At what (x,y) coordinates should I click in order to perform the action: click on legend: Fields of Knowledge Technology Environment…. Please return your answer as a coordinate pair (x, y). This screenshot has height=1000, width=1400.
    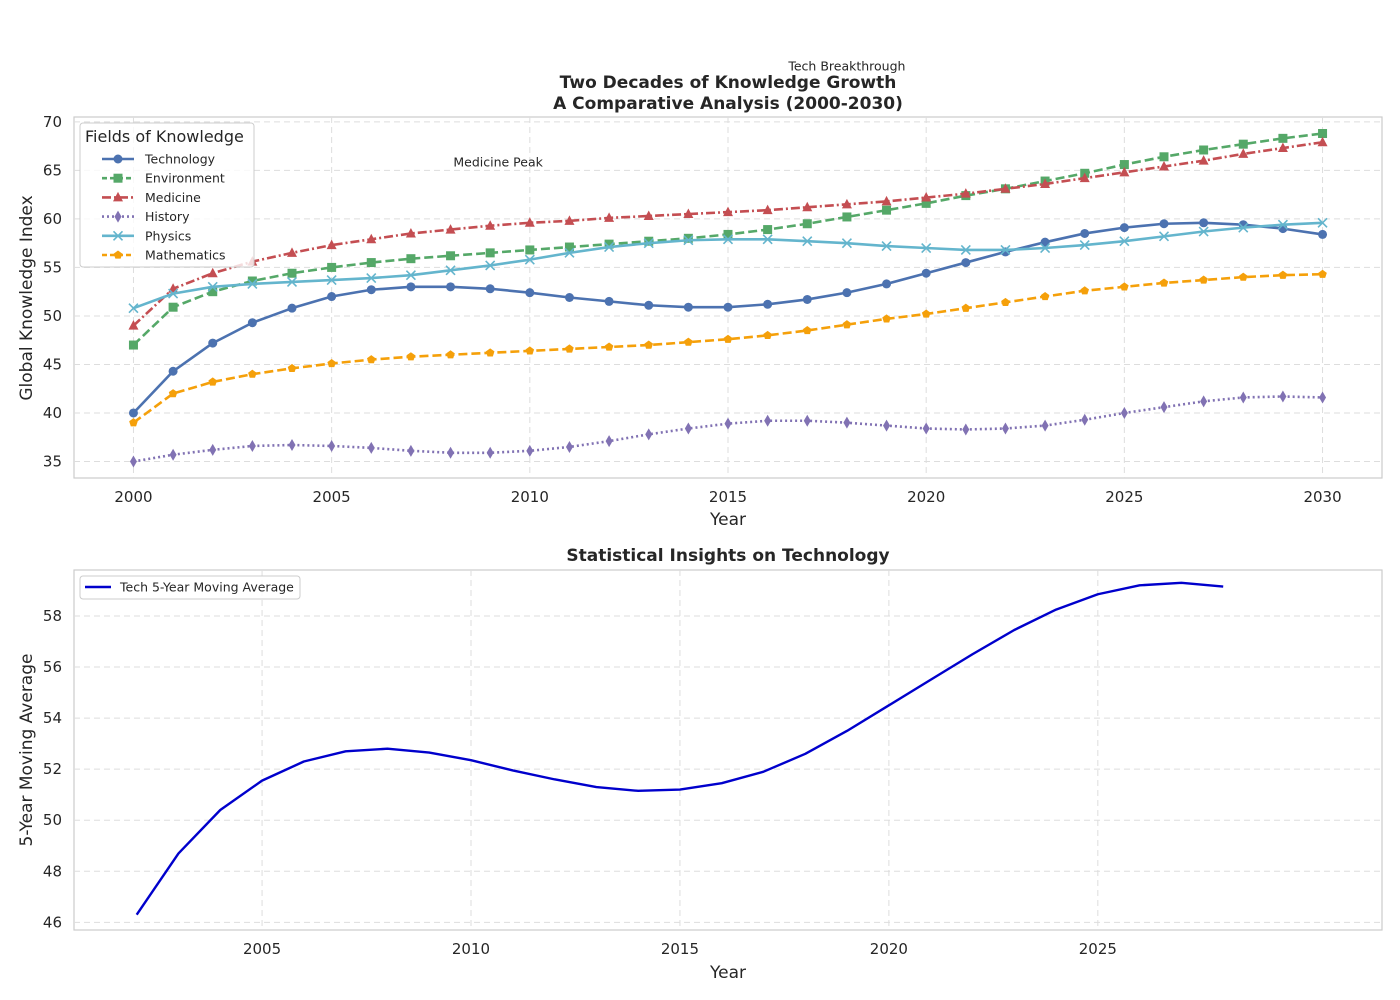
    Looking at the image, I should click on (167, 195).